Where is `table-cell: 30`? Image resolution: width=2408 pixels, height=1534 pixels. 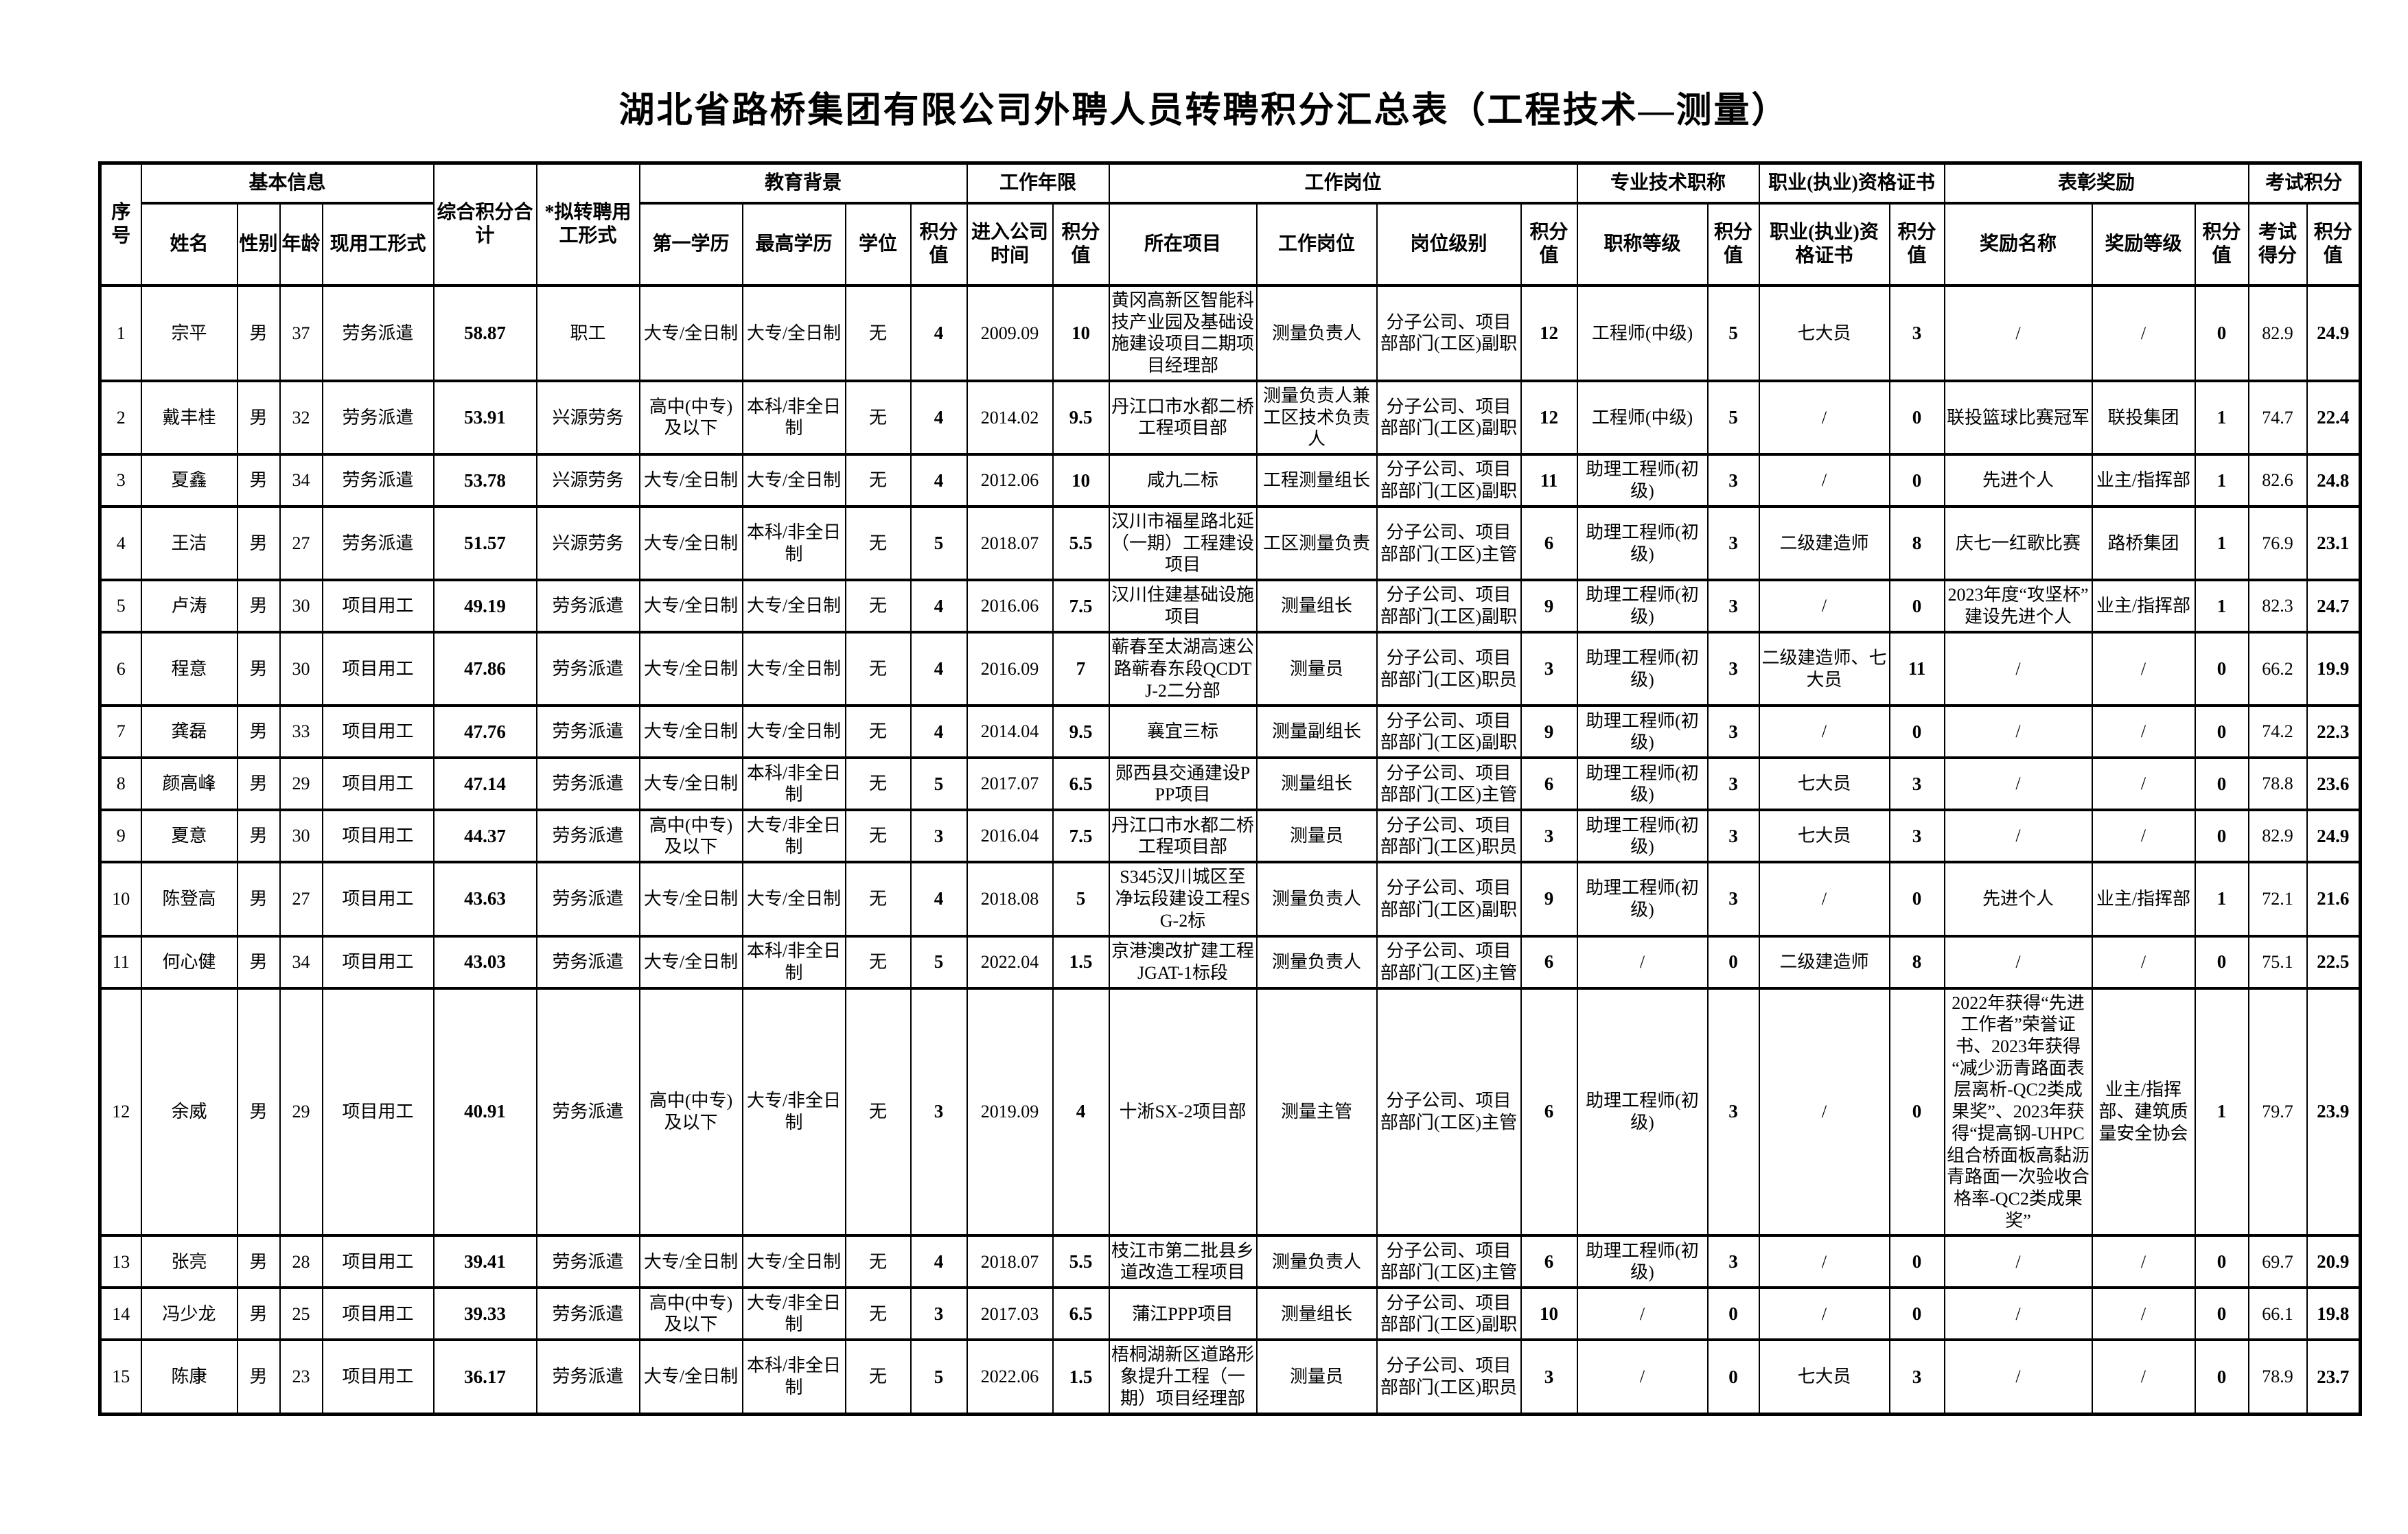 table-cell: 30 is located at coordinates (301, 606).